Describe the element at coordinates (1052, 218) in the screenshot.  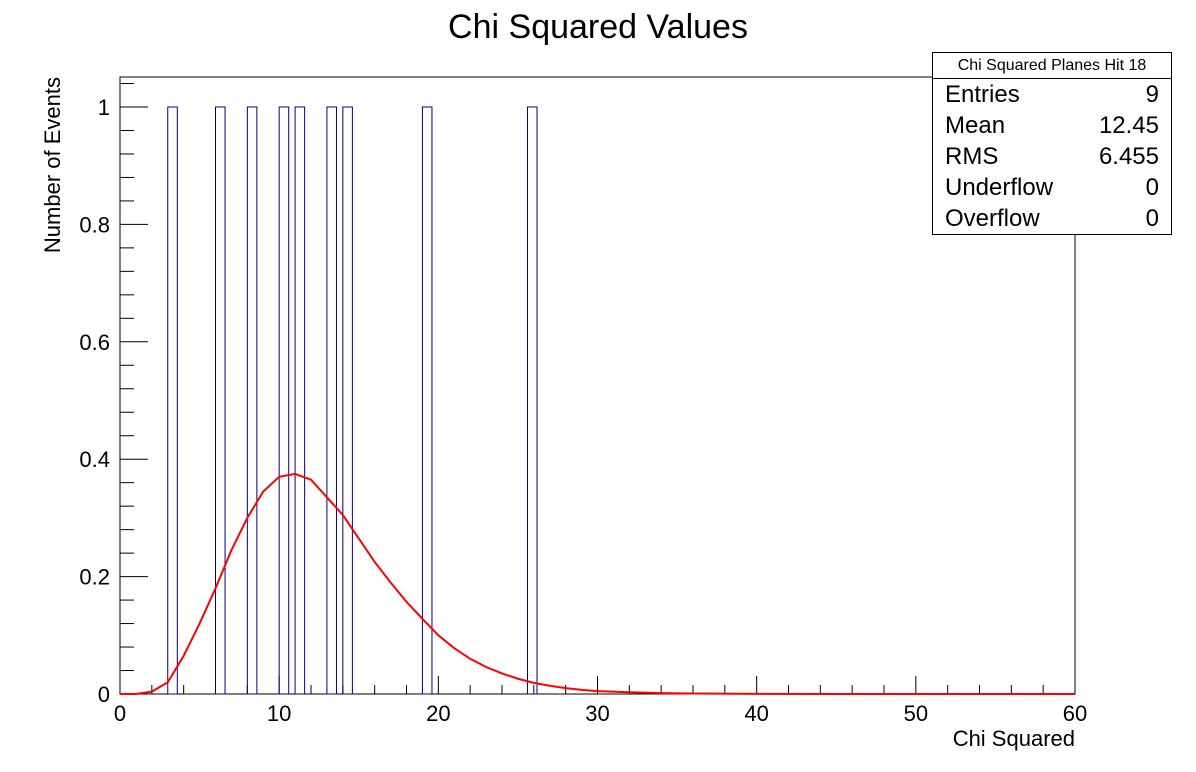
I see `stats-row-overflow: Overflow 0` at that location.